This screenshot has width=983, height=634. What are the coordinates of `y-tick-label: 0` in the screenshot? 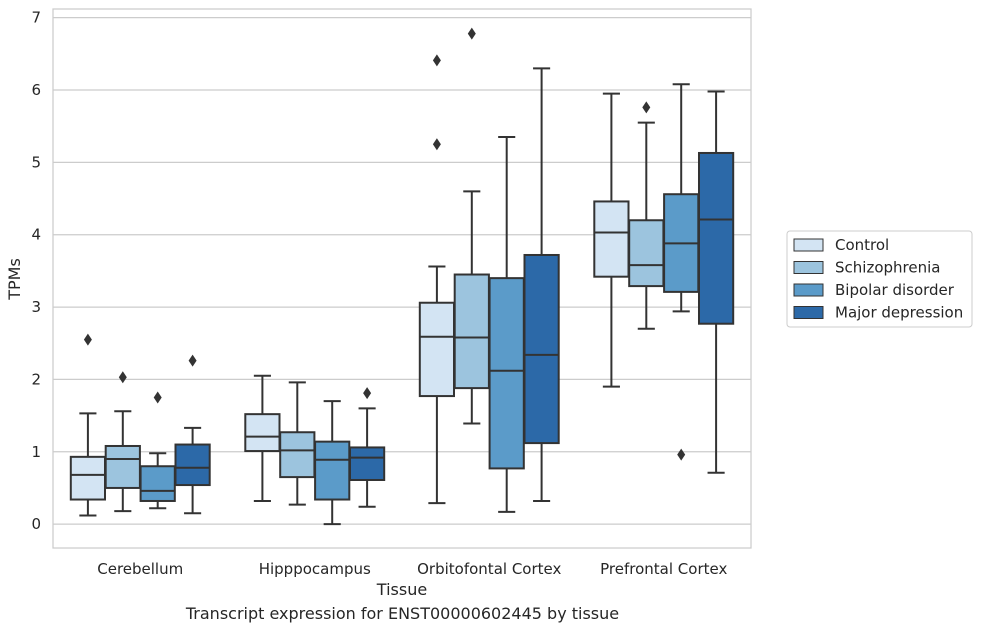 It's located at (36, 524).